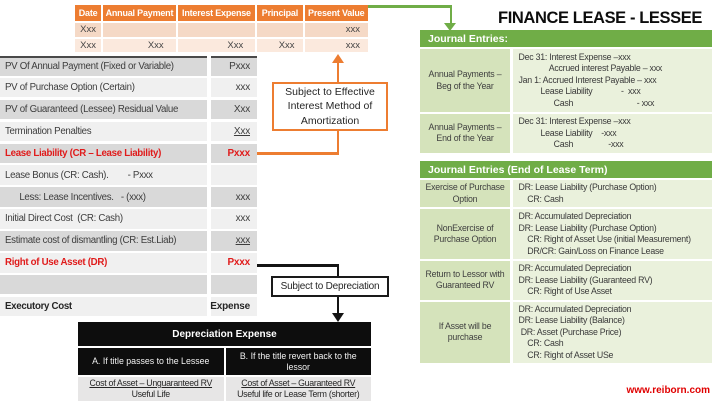 Image resolution: width=720 pixels, height=405 pixels. What do you see at coordinates (566, 169) in the screenshot?
I see `journal-entries-end-header: Journal Entries (End of Lease Term)` at bounding box center [566, 169].